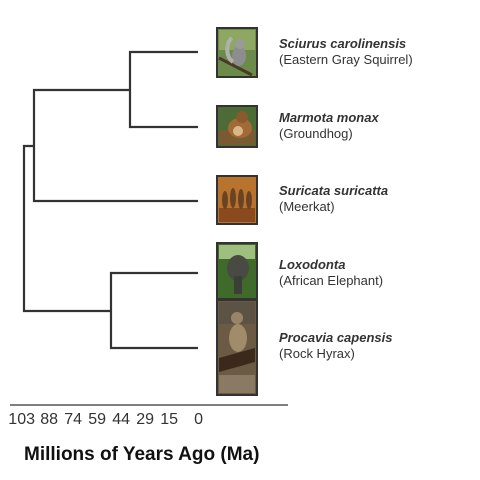  I want to click on branch-root, so click(66, 228).